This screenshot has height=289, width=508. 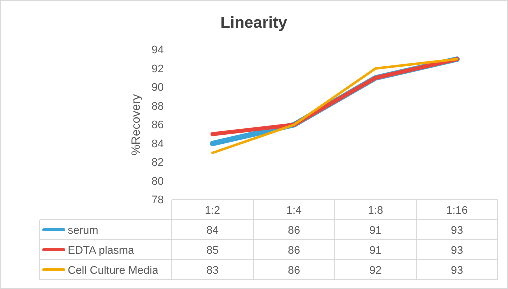 I want to click on chart-title: Linearity, so click(x=254, y=23).